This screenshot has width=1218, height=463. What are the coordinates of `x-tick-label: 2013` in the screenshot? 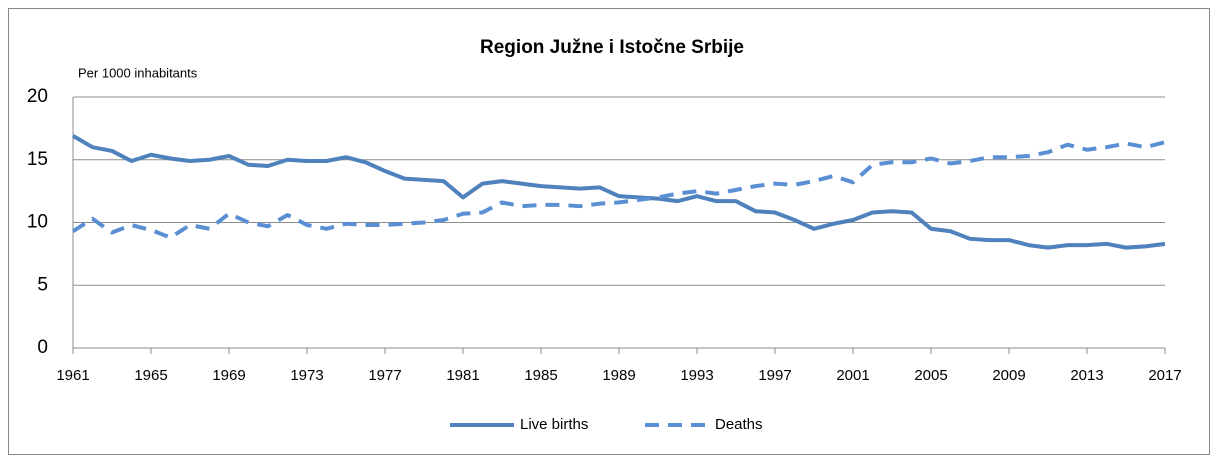 It's located at (1086, 375).